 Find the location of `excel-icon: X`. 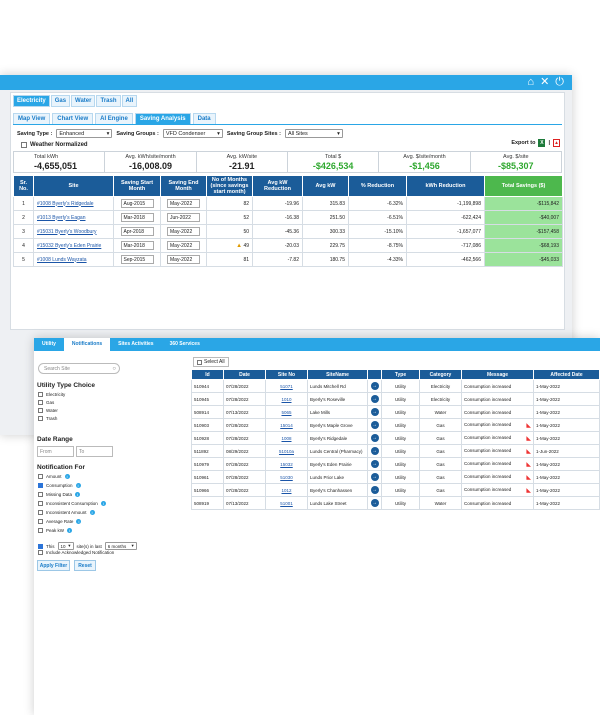

excel-icon: X is located at coordinates (542, 143).